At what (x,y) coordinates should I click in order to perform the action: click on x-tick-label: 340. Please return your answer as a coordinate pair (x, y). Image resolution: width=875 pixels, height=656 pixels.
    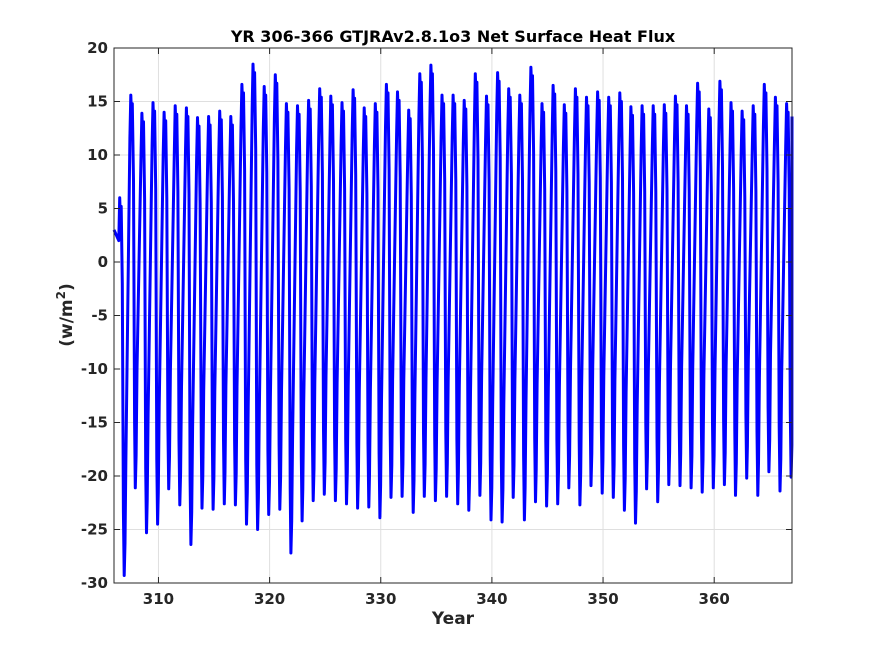
    Looking at the image, I should click on (491, 599).